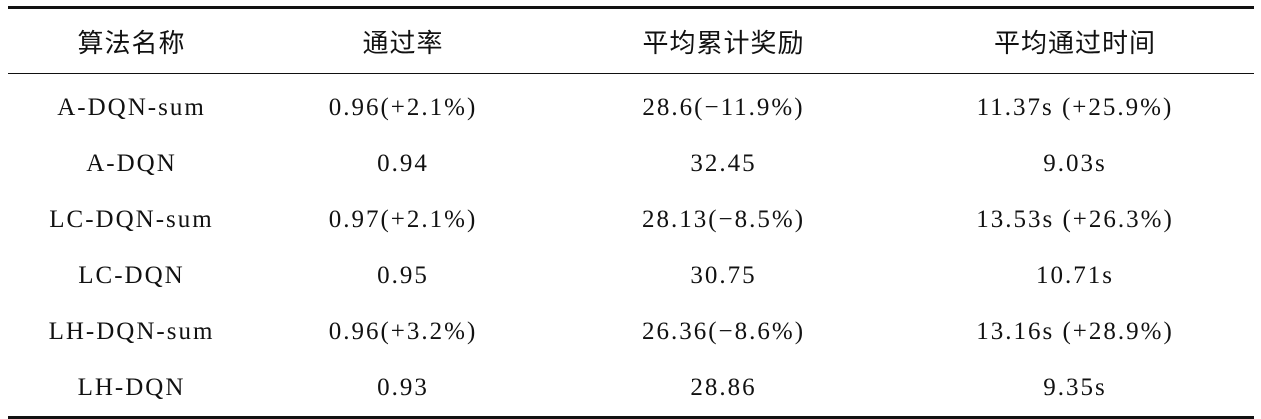 The image size is (1261, 419). What do you see at coordinates (403, 387) in the screenshot?
I see `cell-pass-rate: 0.93` at bounding box center [403, 387].